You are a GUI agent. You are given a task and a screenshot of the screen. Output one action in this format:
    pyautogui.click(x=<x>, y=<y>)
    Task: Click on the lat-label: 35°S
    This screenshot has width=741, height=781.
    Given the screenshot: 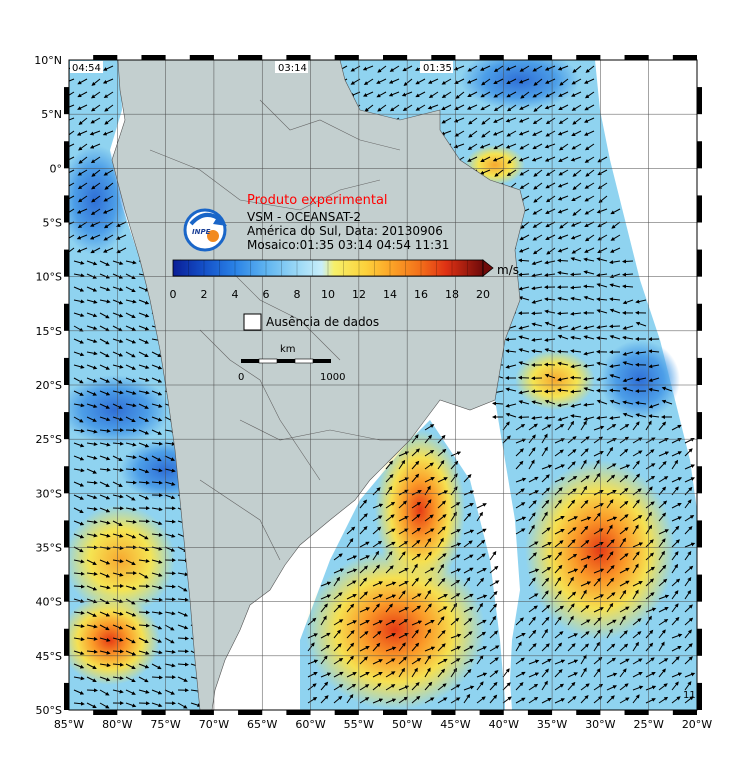 What is the action you would take?
    pyautogui.click(x=49, y=548)
    